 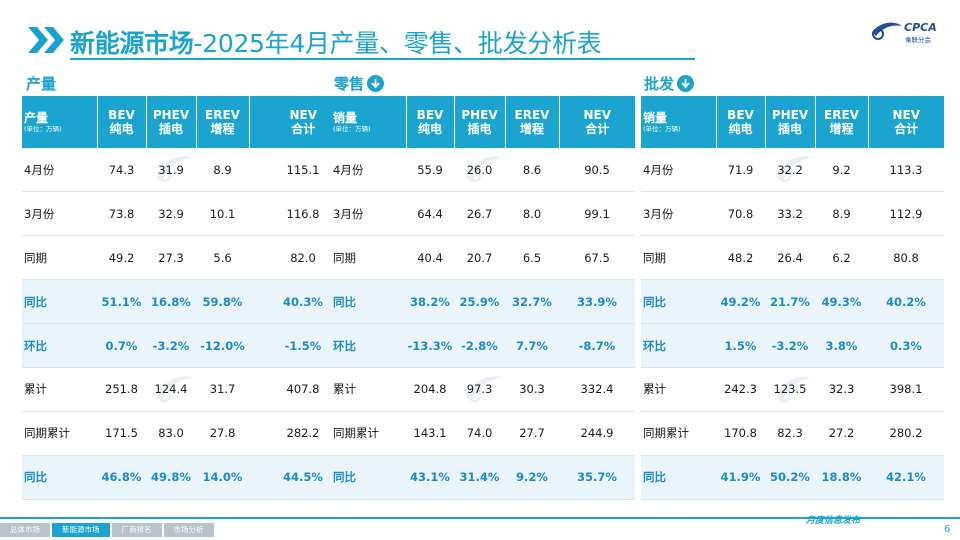 What do you see at coordinates (479, 389) in the screenshot?
I see `table-cell: 97.3` at bounding box center [479, 389].